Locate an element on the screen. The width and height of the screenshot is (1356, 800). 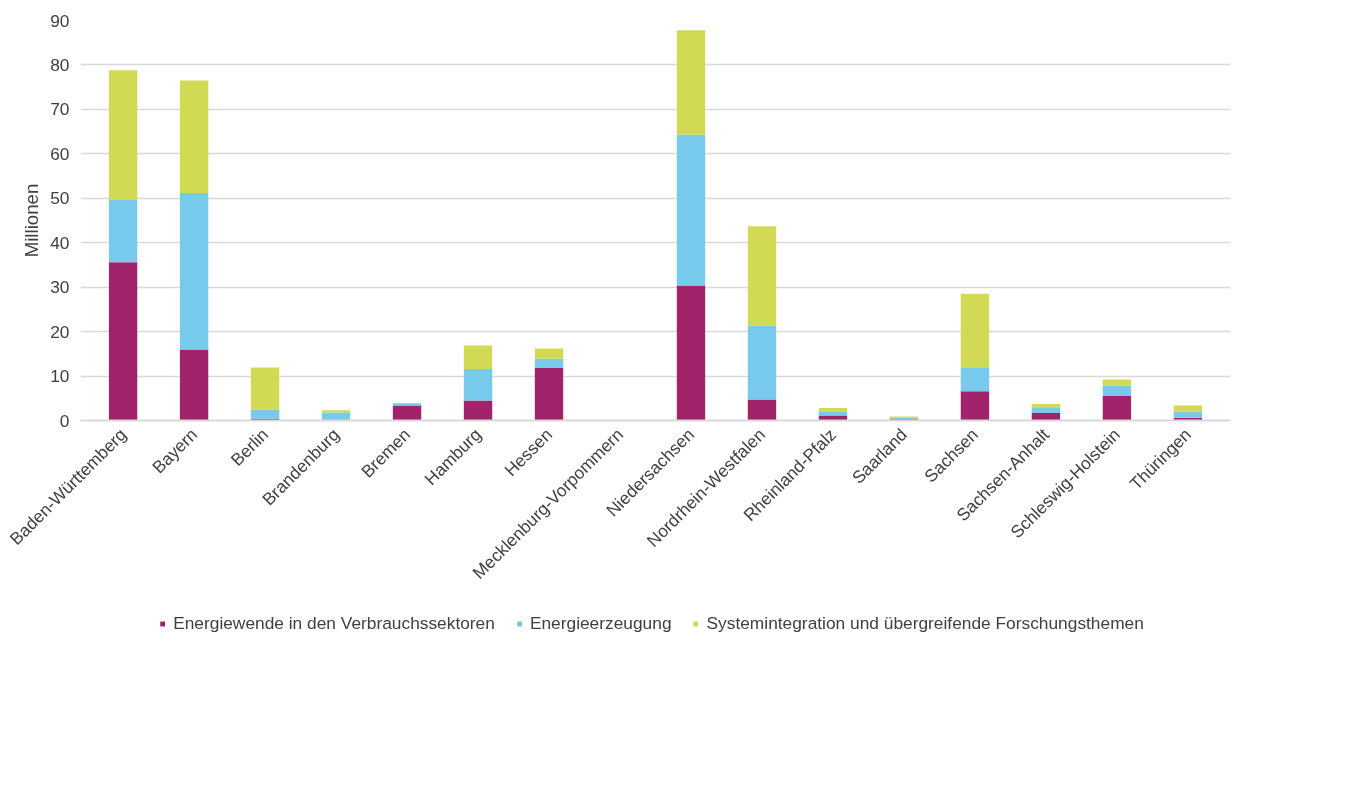
legend-label: Systemintegration und übergreifende Forschungsthemen is located at coordinates (925, 623).